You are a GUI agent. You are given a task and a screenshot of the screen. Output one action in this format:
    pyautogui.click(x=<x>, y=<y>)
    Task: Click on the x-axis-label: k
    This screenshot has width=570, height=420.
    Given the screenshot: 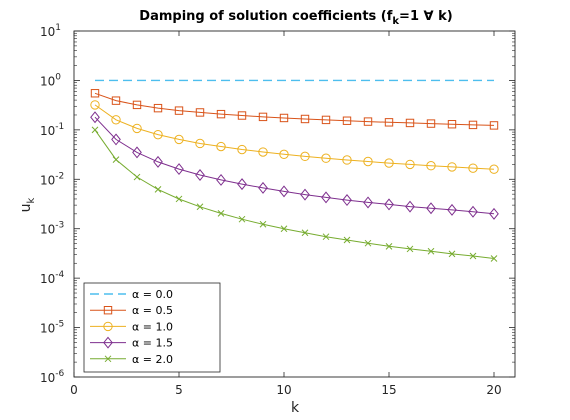 What is the action you would take?
    pyautogui.click(x=295, y=408)
    